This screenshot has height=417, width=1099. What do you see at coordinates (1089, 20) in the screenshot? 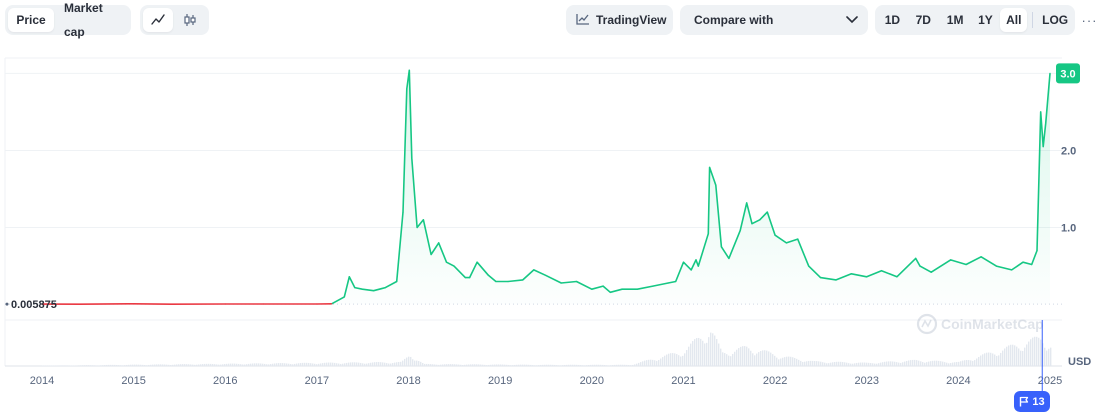
I see `more-options-button: ···` at bounding box center [1089, 20].